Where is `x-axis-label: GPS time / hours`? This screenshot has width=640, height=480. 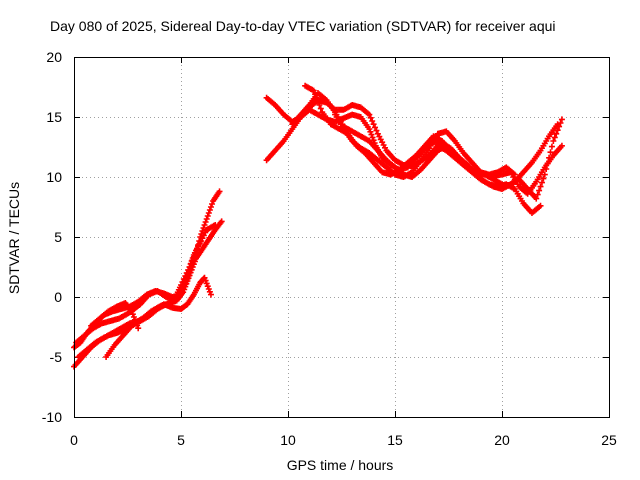
x-axis-label: GPS time / hours is located at coordinates (340, 465).